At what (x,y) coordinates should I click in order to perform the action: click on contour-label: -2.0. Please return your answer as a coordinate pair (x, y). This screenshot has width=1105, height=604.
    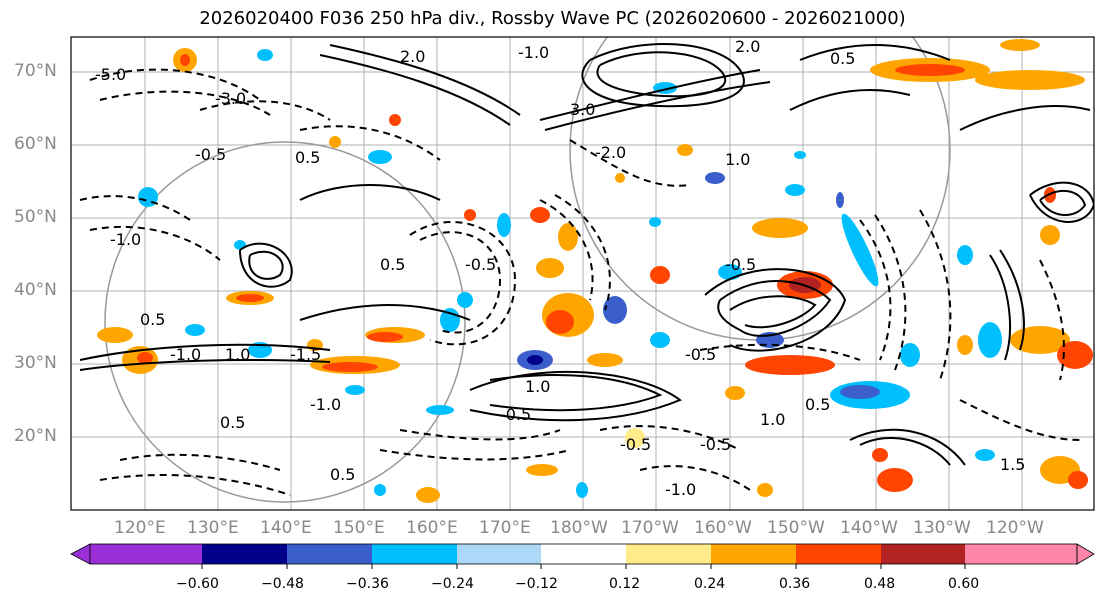
    Looking at the image, I should click on (610, 152).